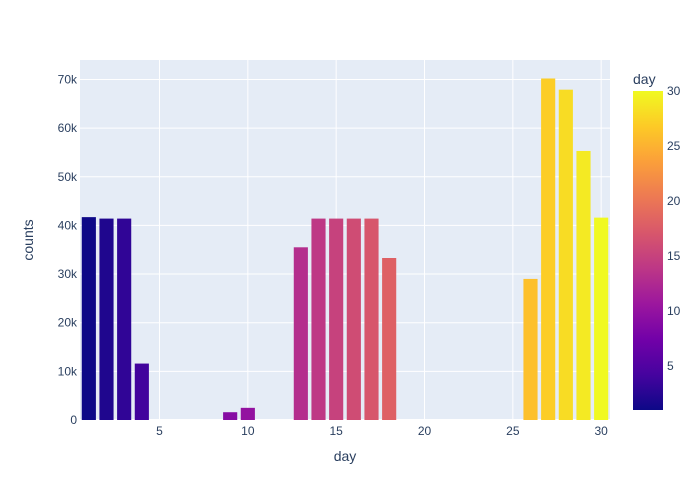  Describe the element at coordinates (674, 256) in the screenshot. I see `colorbar-tick-label: 15` at that location.